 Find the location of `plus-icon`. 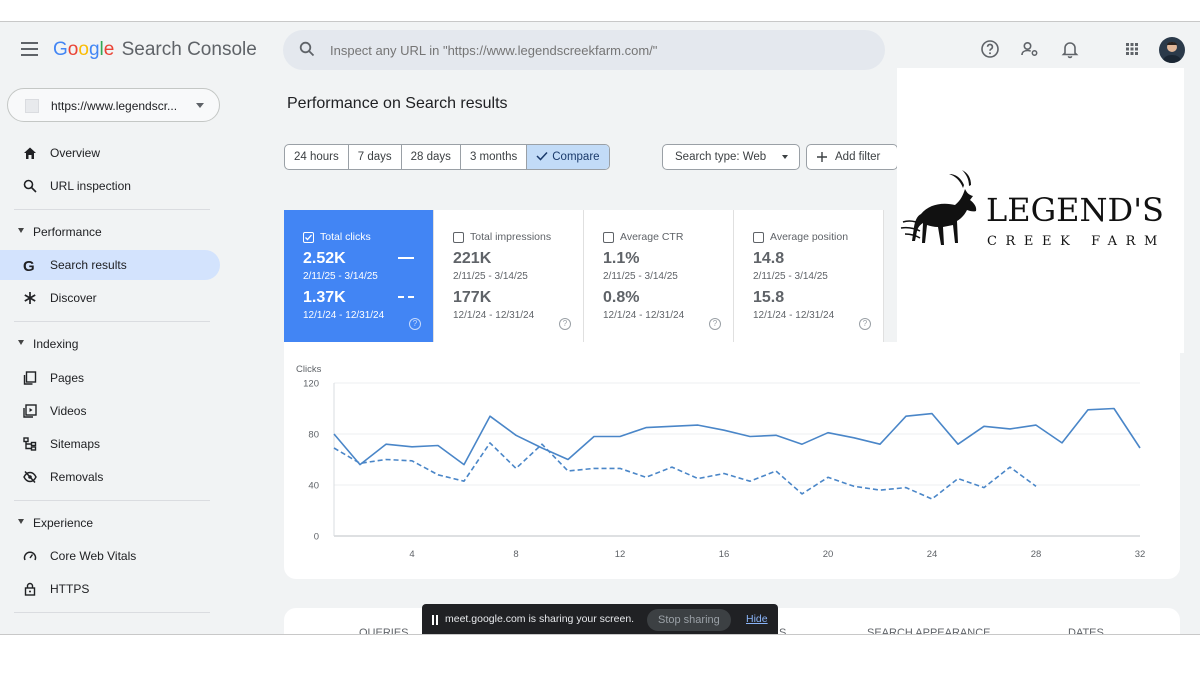

plus-icon is located at coordinates (822, 157).